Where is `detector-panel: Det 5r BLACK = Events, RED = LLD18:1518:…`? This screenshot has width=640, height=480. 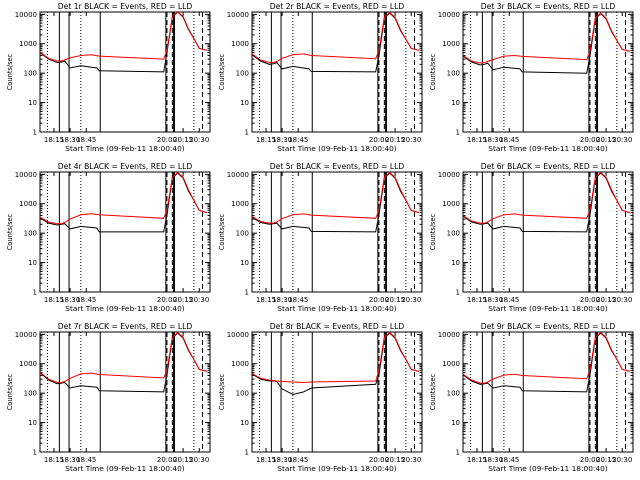
detector-panel: Det 5r BLACK = Events, RED = LLD18:1518:… is located at coordinates (320, 237).